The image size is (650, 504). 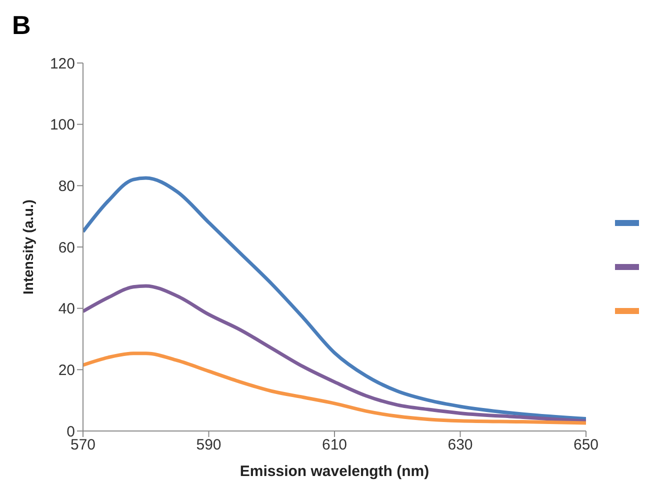 I want to click on y-tick-label: 100, so click(x=62, y=125).